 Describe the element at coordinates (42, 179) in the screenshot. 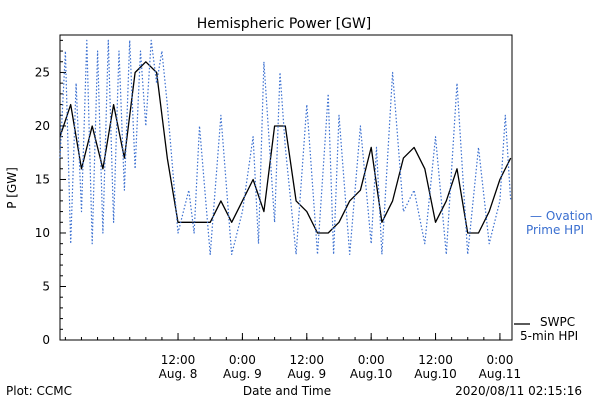

I see `y-tick-label-15: 15` at that location.